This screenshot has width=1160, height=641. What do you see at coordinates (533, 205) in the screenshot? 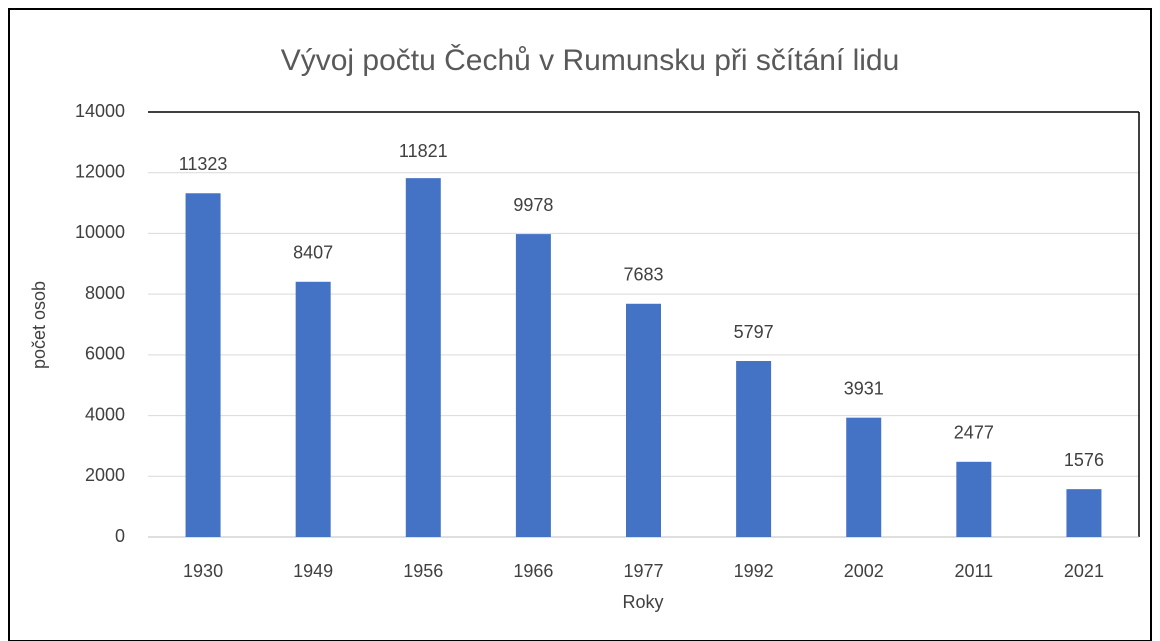
I see `data-label: 9978` at bounding box center [533, 205].